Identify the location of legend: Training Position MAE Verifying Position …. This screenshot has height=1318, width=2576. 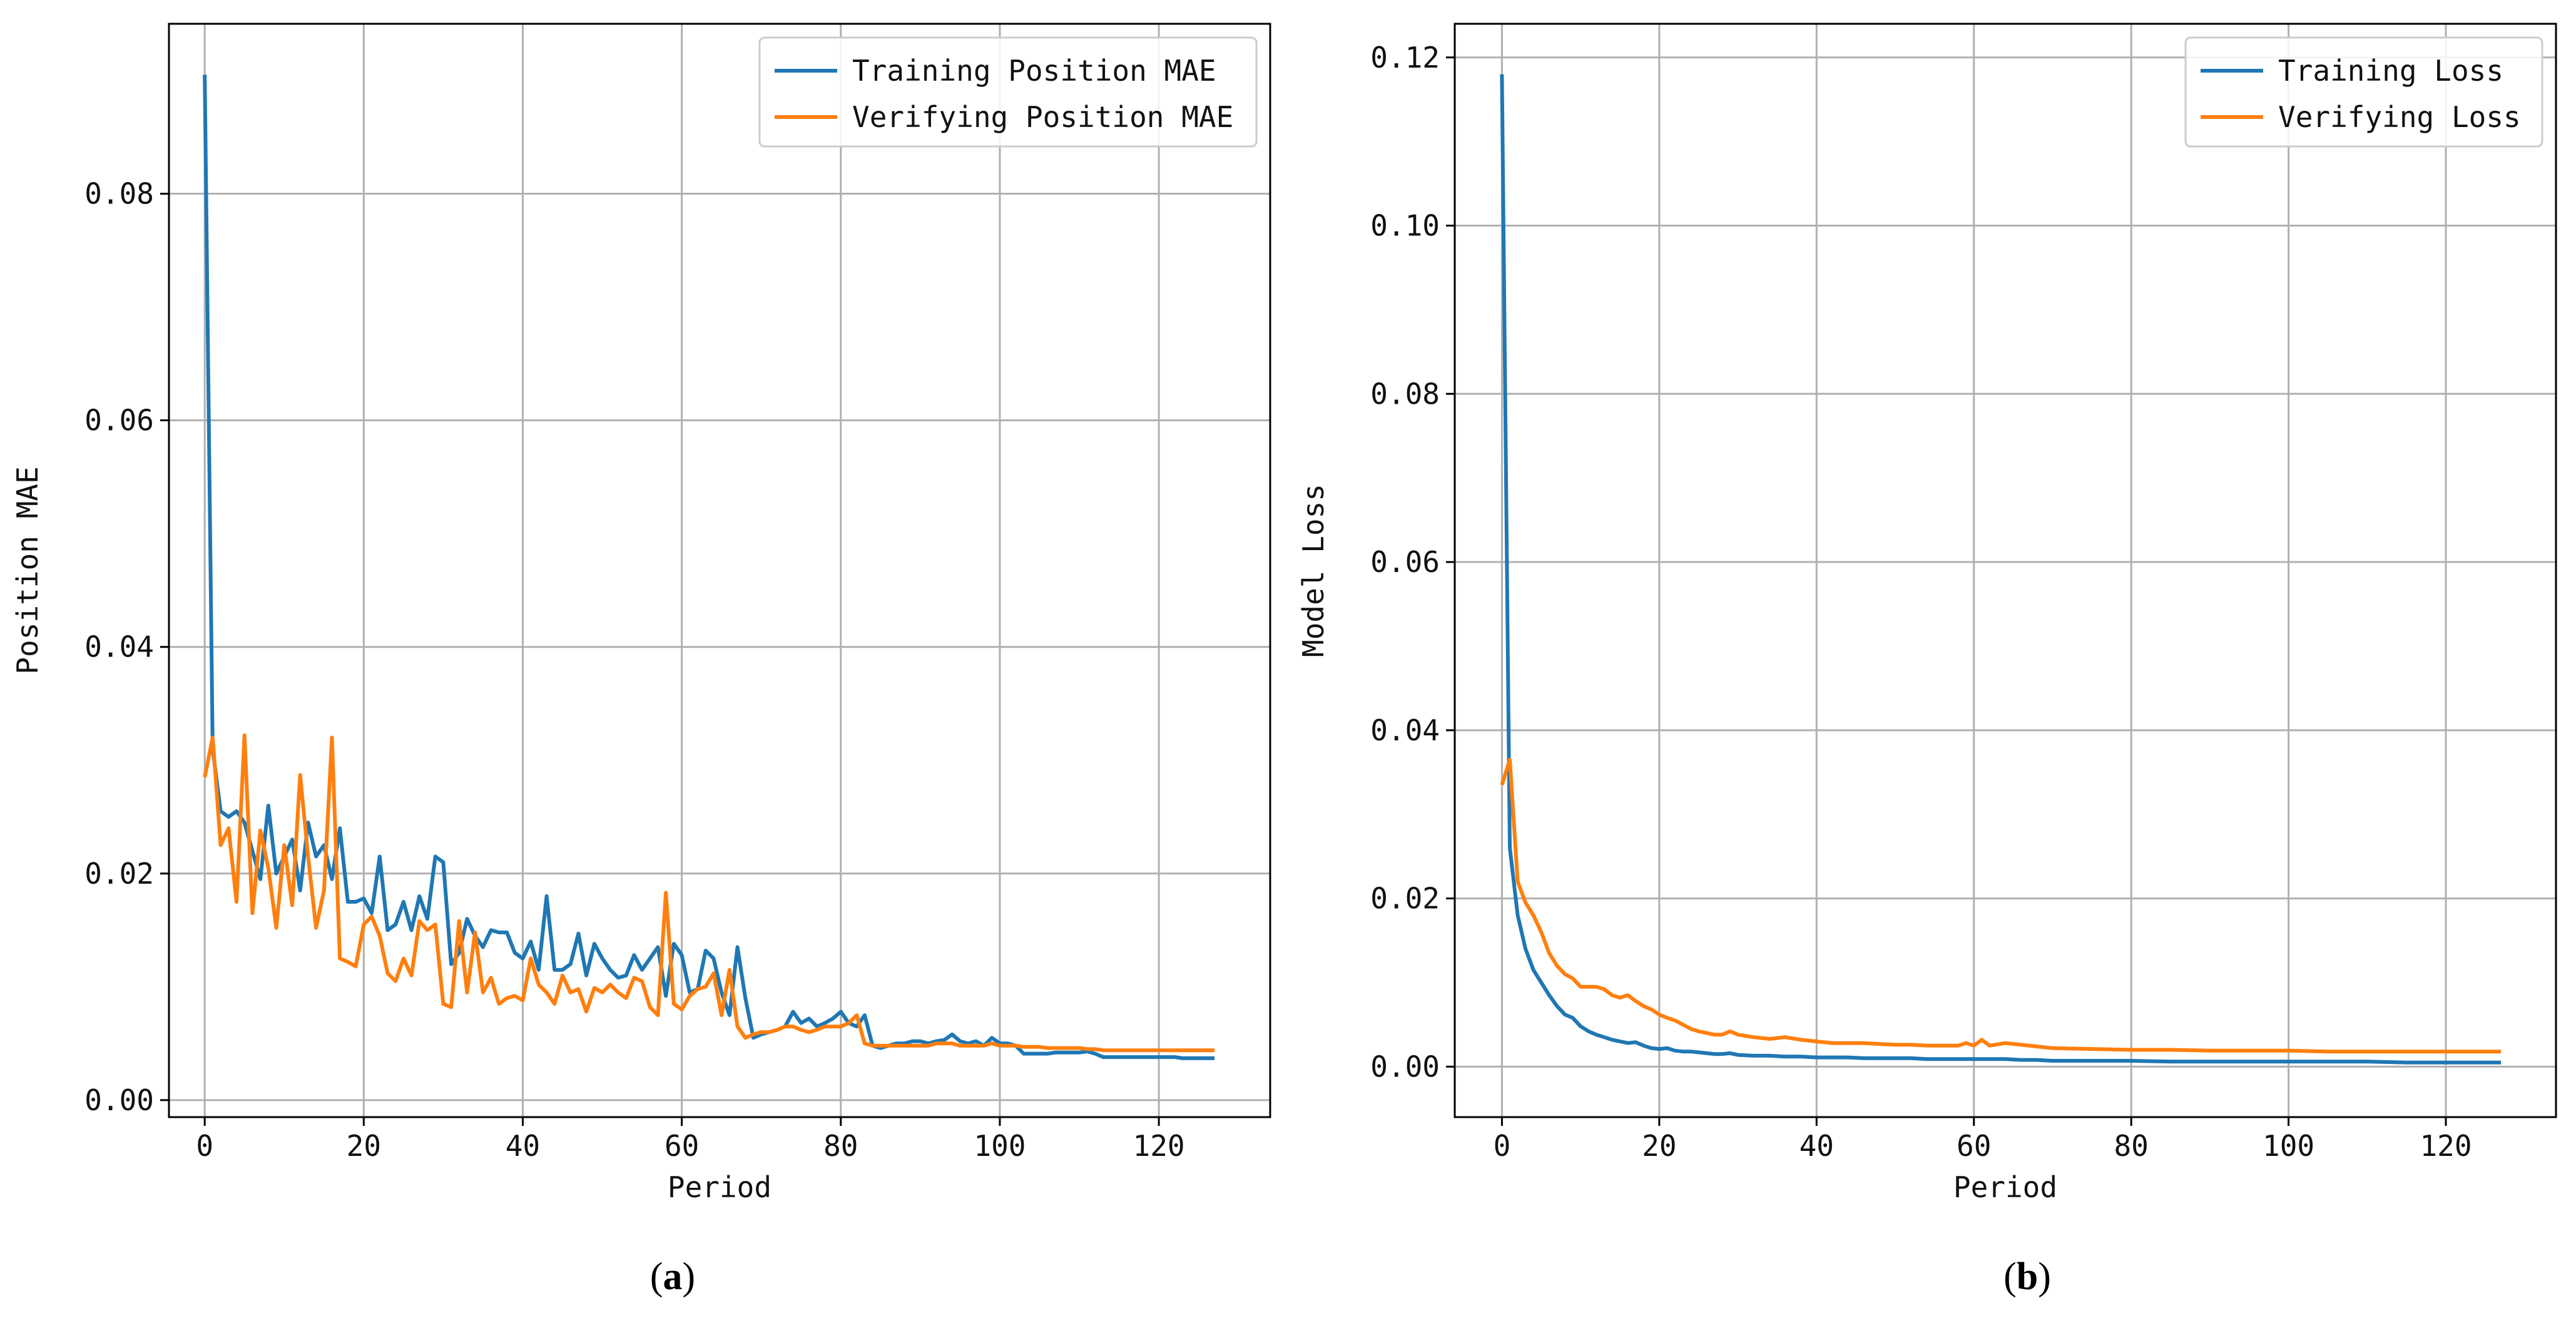
(1008, 92).